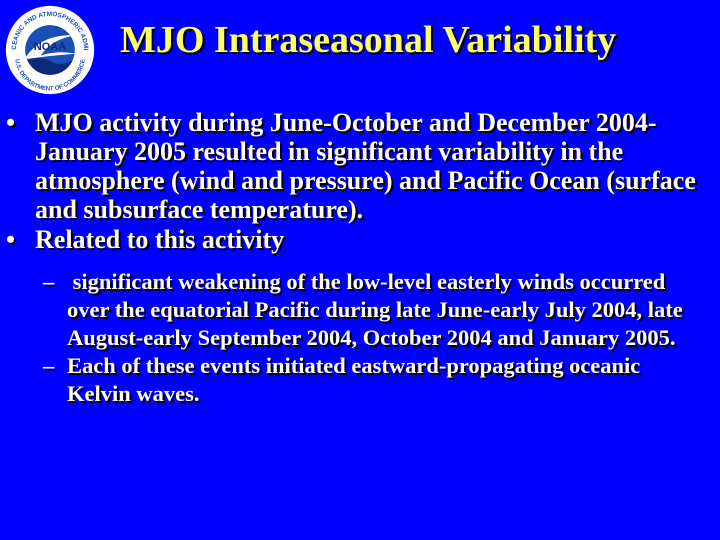  I want to click on logo-center-text: NOAA, so click(50, 47).